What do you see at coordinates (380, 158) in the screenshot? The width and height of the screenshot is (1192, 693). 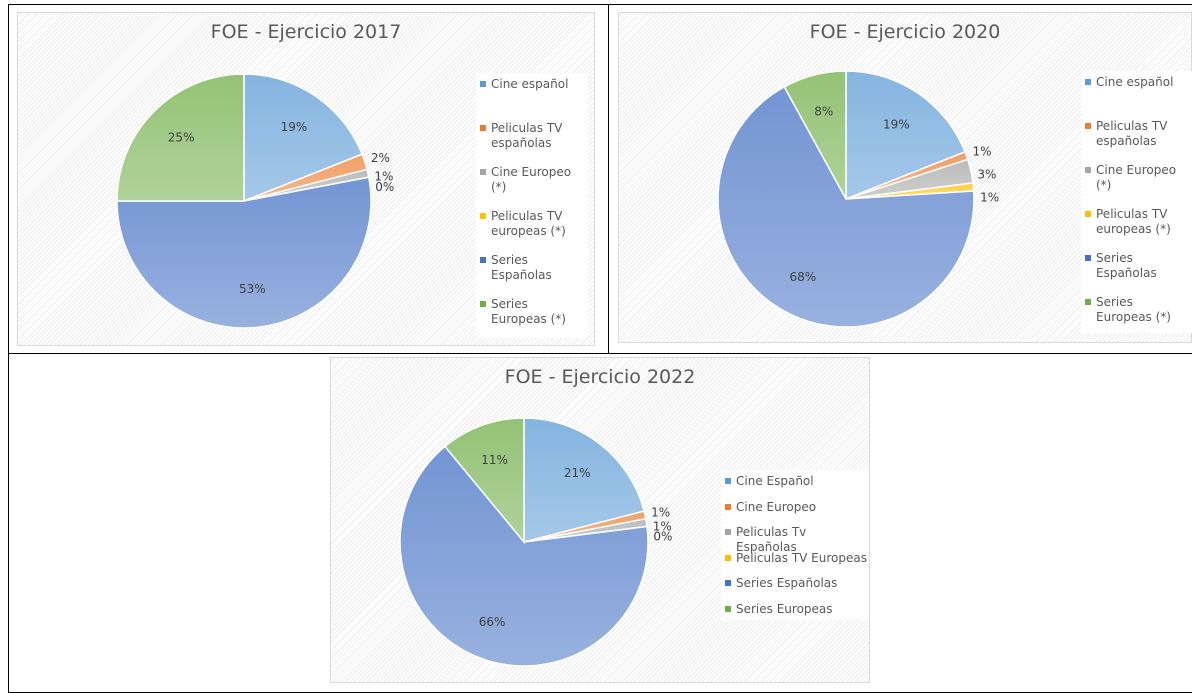 I see `data-label: 2%` at bounding box center [380, 158].